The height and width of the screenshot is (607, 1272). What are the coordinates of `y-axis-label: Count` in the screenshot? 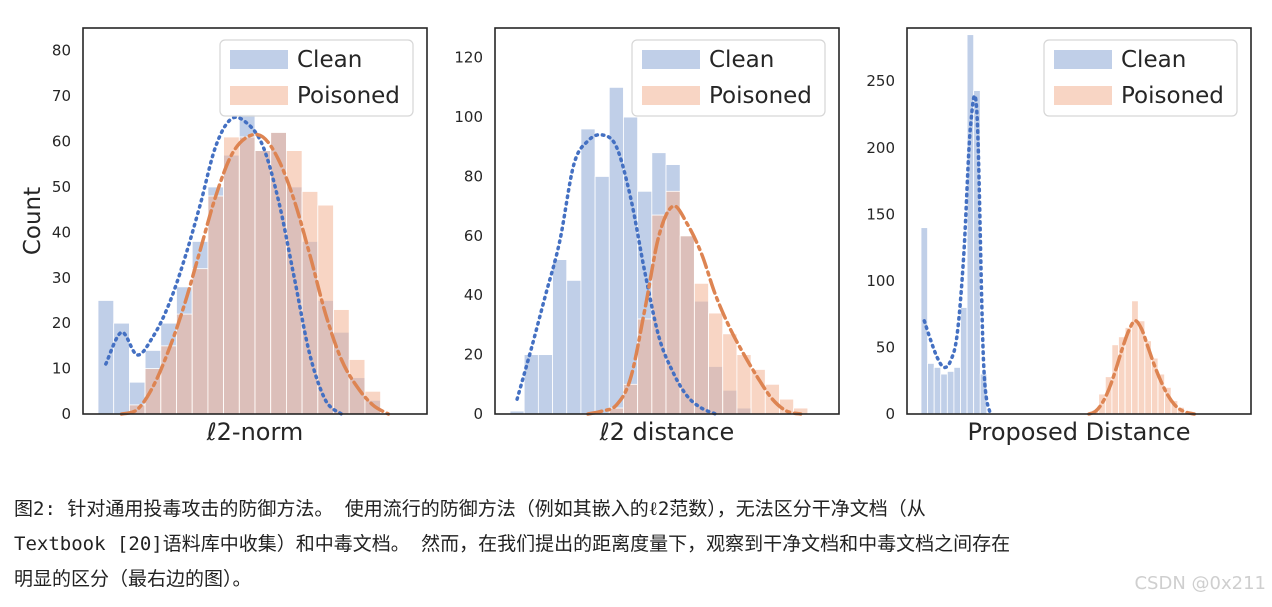 It's located at (33, 221).